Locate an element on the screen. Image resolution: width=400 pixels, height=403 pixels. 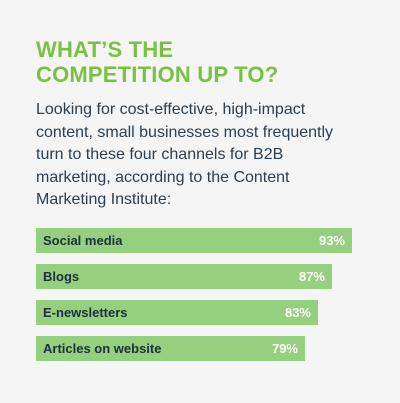
bar-value-label: 87% is located at coordinates (311, 276).